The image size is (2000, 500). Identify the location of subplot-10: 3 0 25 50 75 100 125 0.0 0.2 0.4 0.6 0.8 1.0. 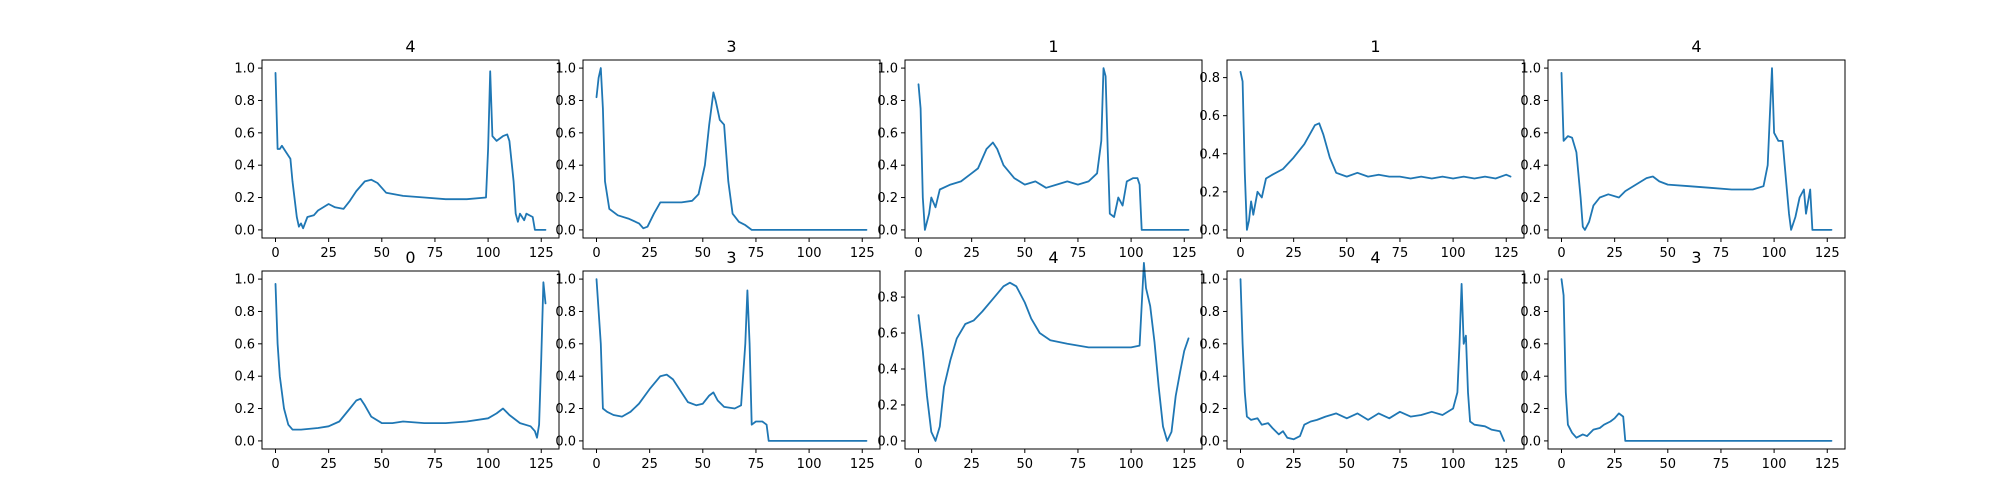
(1683, 360).